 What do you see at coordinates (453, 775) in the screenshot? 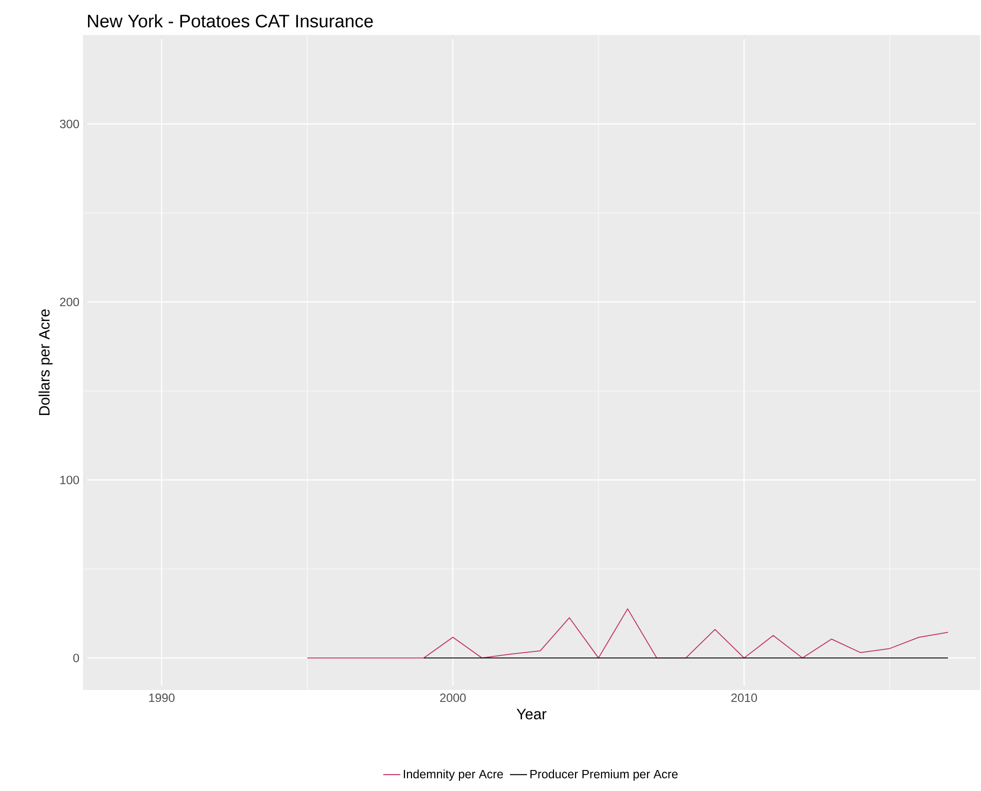
I see `legend-label: Indemnity per Acre` at bounding box center [453, 775].